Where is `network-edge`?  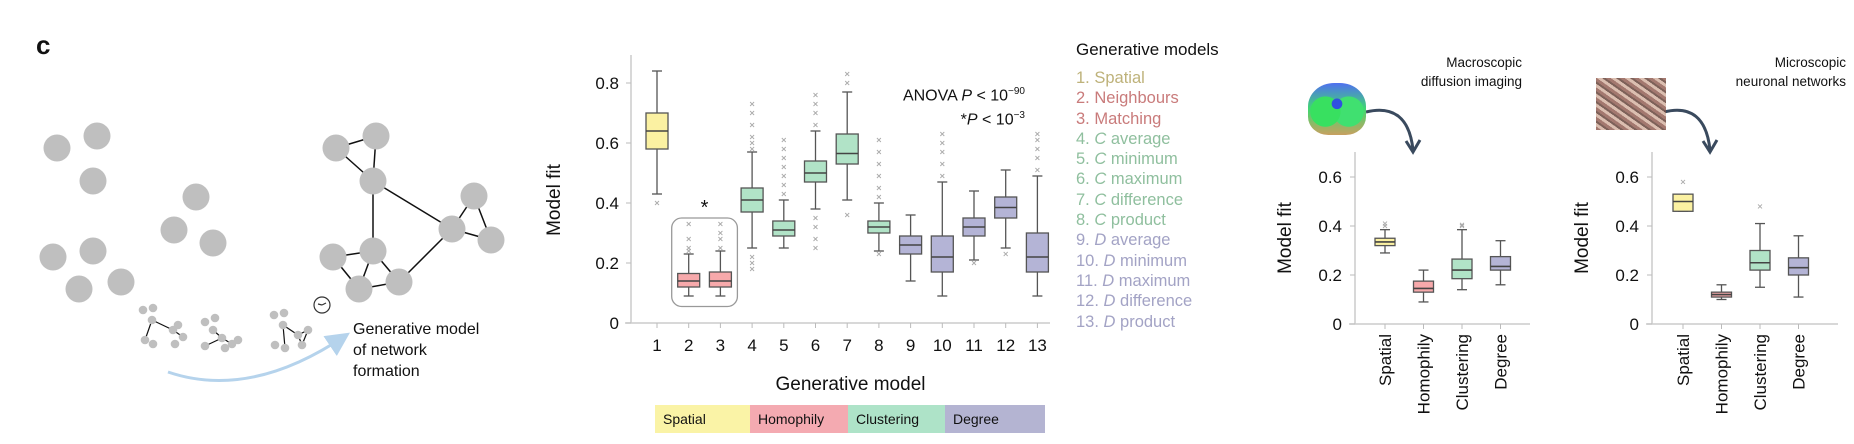
network-edge is located at coordinates (412, 205).